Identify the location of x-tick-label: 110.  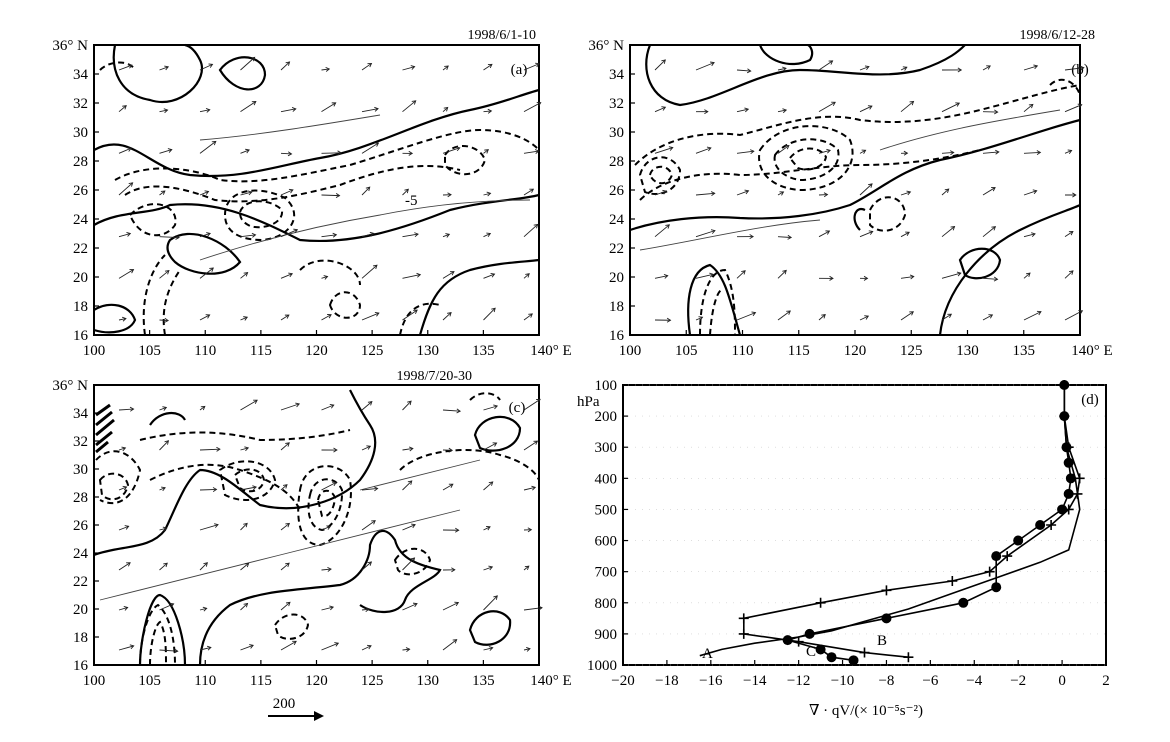
(205, 351).